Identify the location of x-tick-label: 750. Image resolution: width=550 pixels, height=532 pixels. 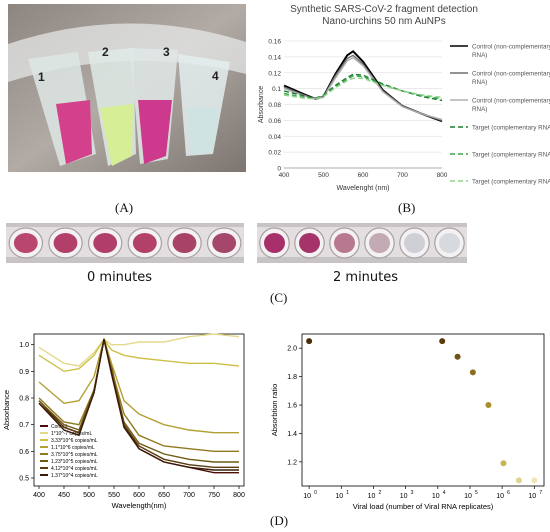
(214, 495).